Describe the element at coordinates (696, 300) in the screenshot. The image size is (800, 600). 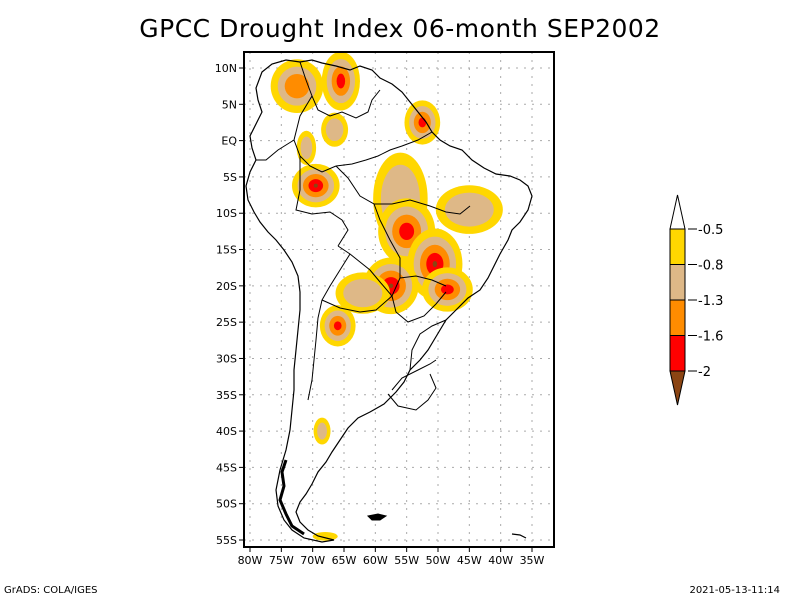
I see `colorbar: -0.5 -0.8 -1.3 -1.6 -2` at that location.